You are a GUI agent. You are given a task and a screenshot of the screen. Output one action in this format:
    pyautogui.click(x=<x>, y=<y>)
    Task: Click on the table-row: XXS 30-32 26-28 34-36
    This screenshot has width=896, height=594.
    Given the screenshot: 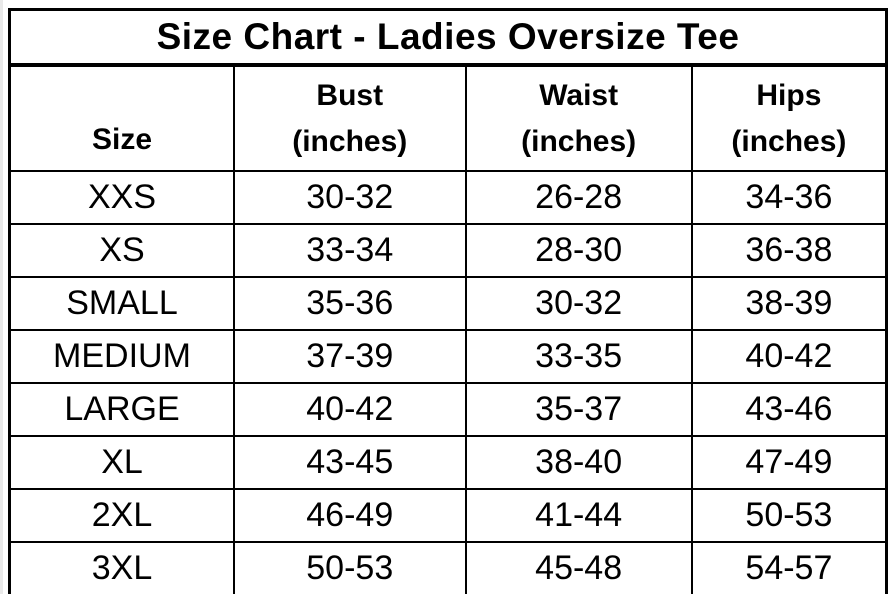 What is the action you would take?
    pyautogui.click(x=448, y=197)
    